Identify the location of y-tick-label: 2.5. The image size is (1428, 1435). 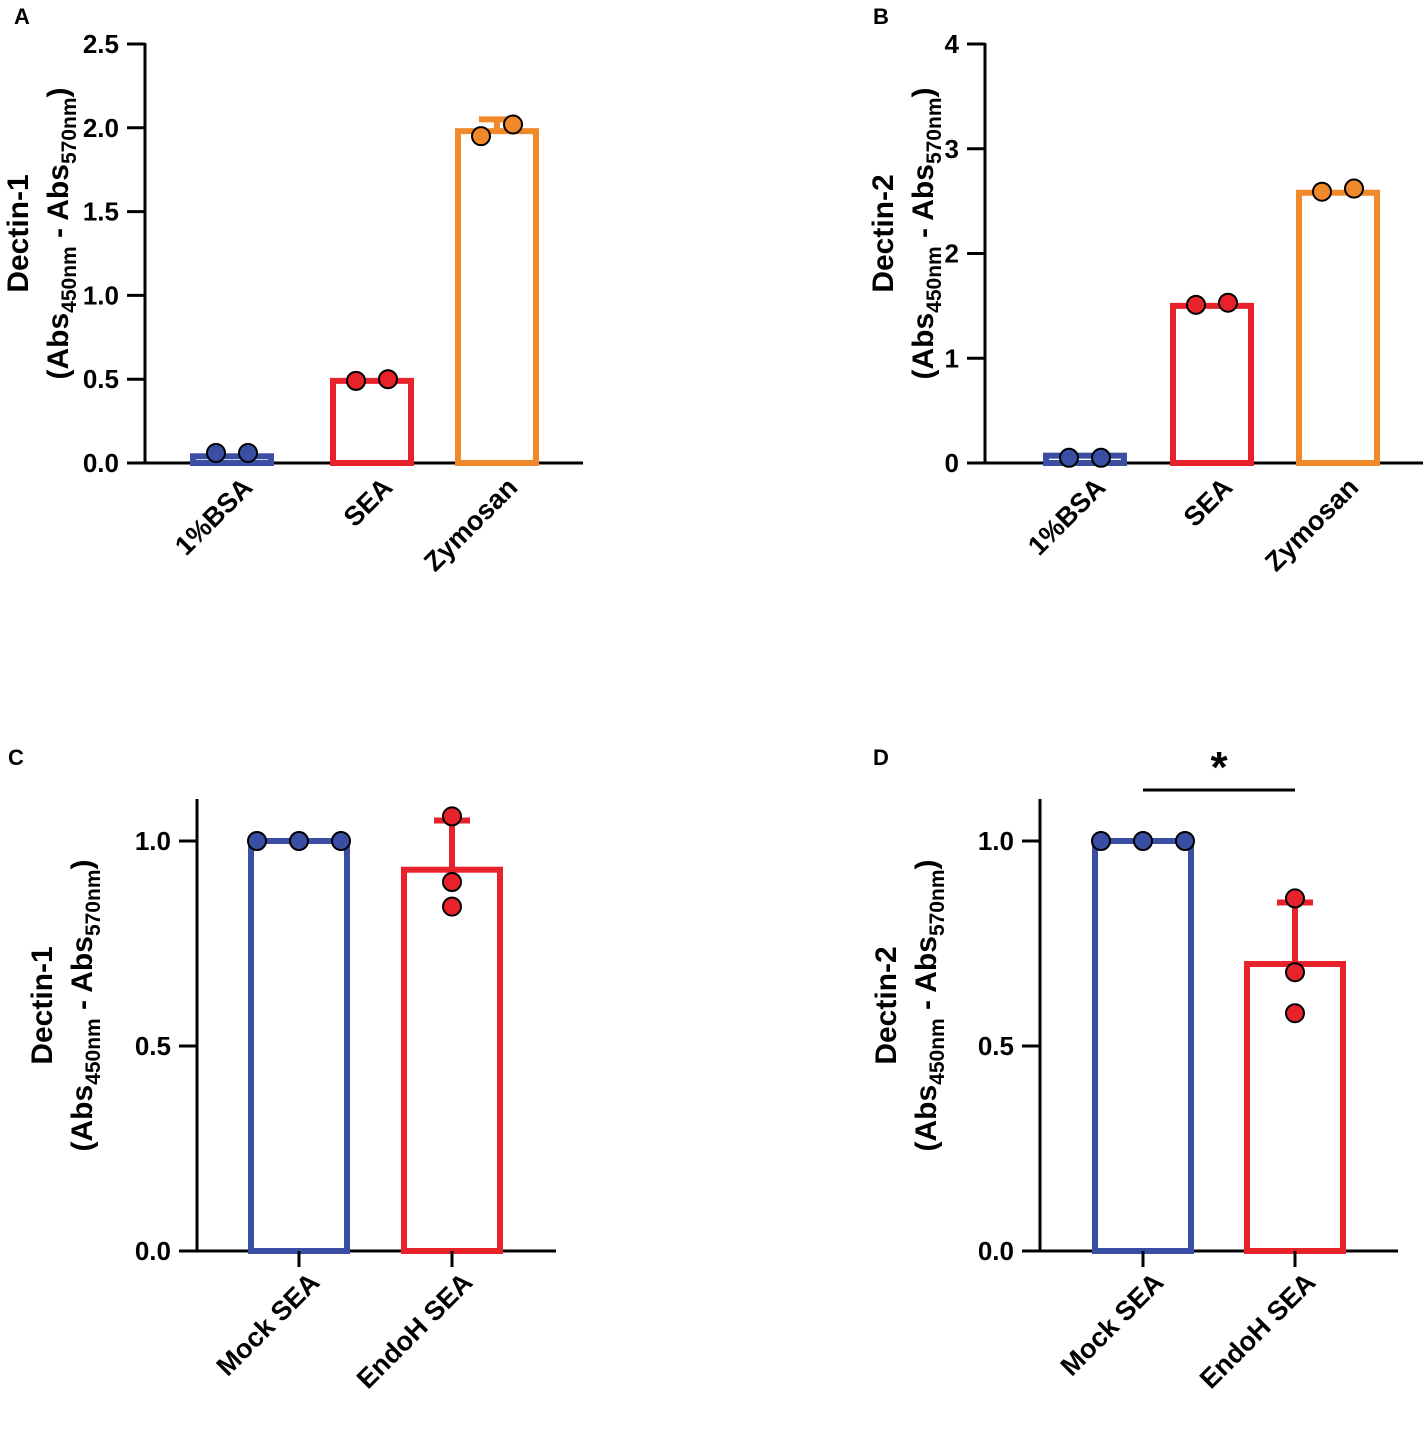
(101, 44).